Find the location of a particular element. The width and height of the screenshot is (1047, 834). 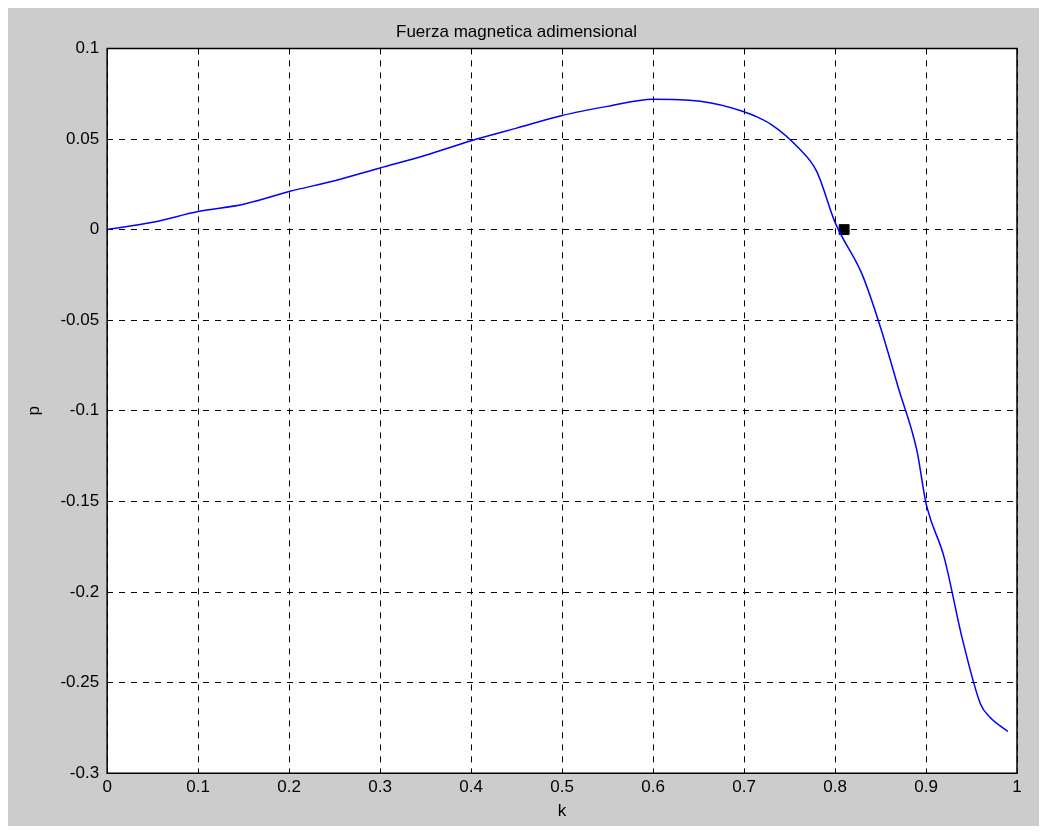

x-tick-label: 0.6 is located at coordinates (653, 787).